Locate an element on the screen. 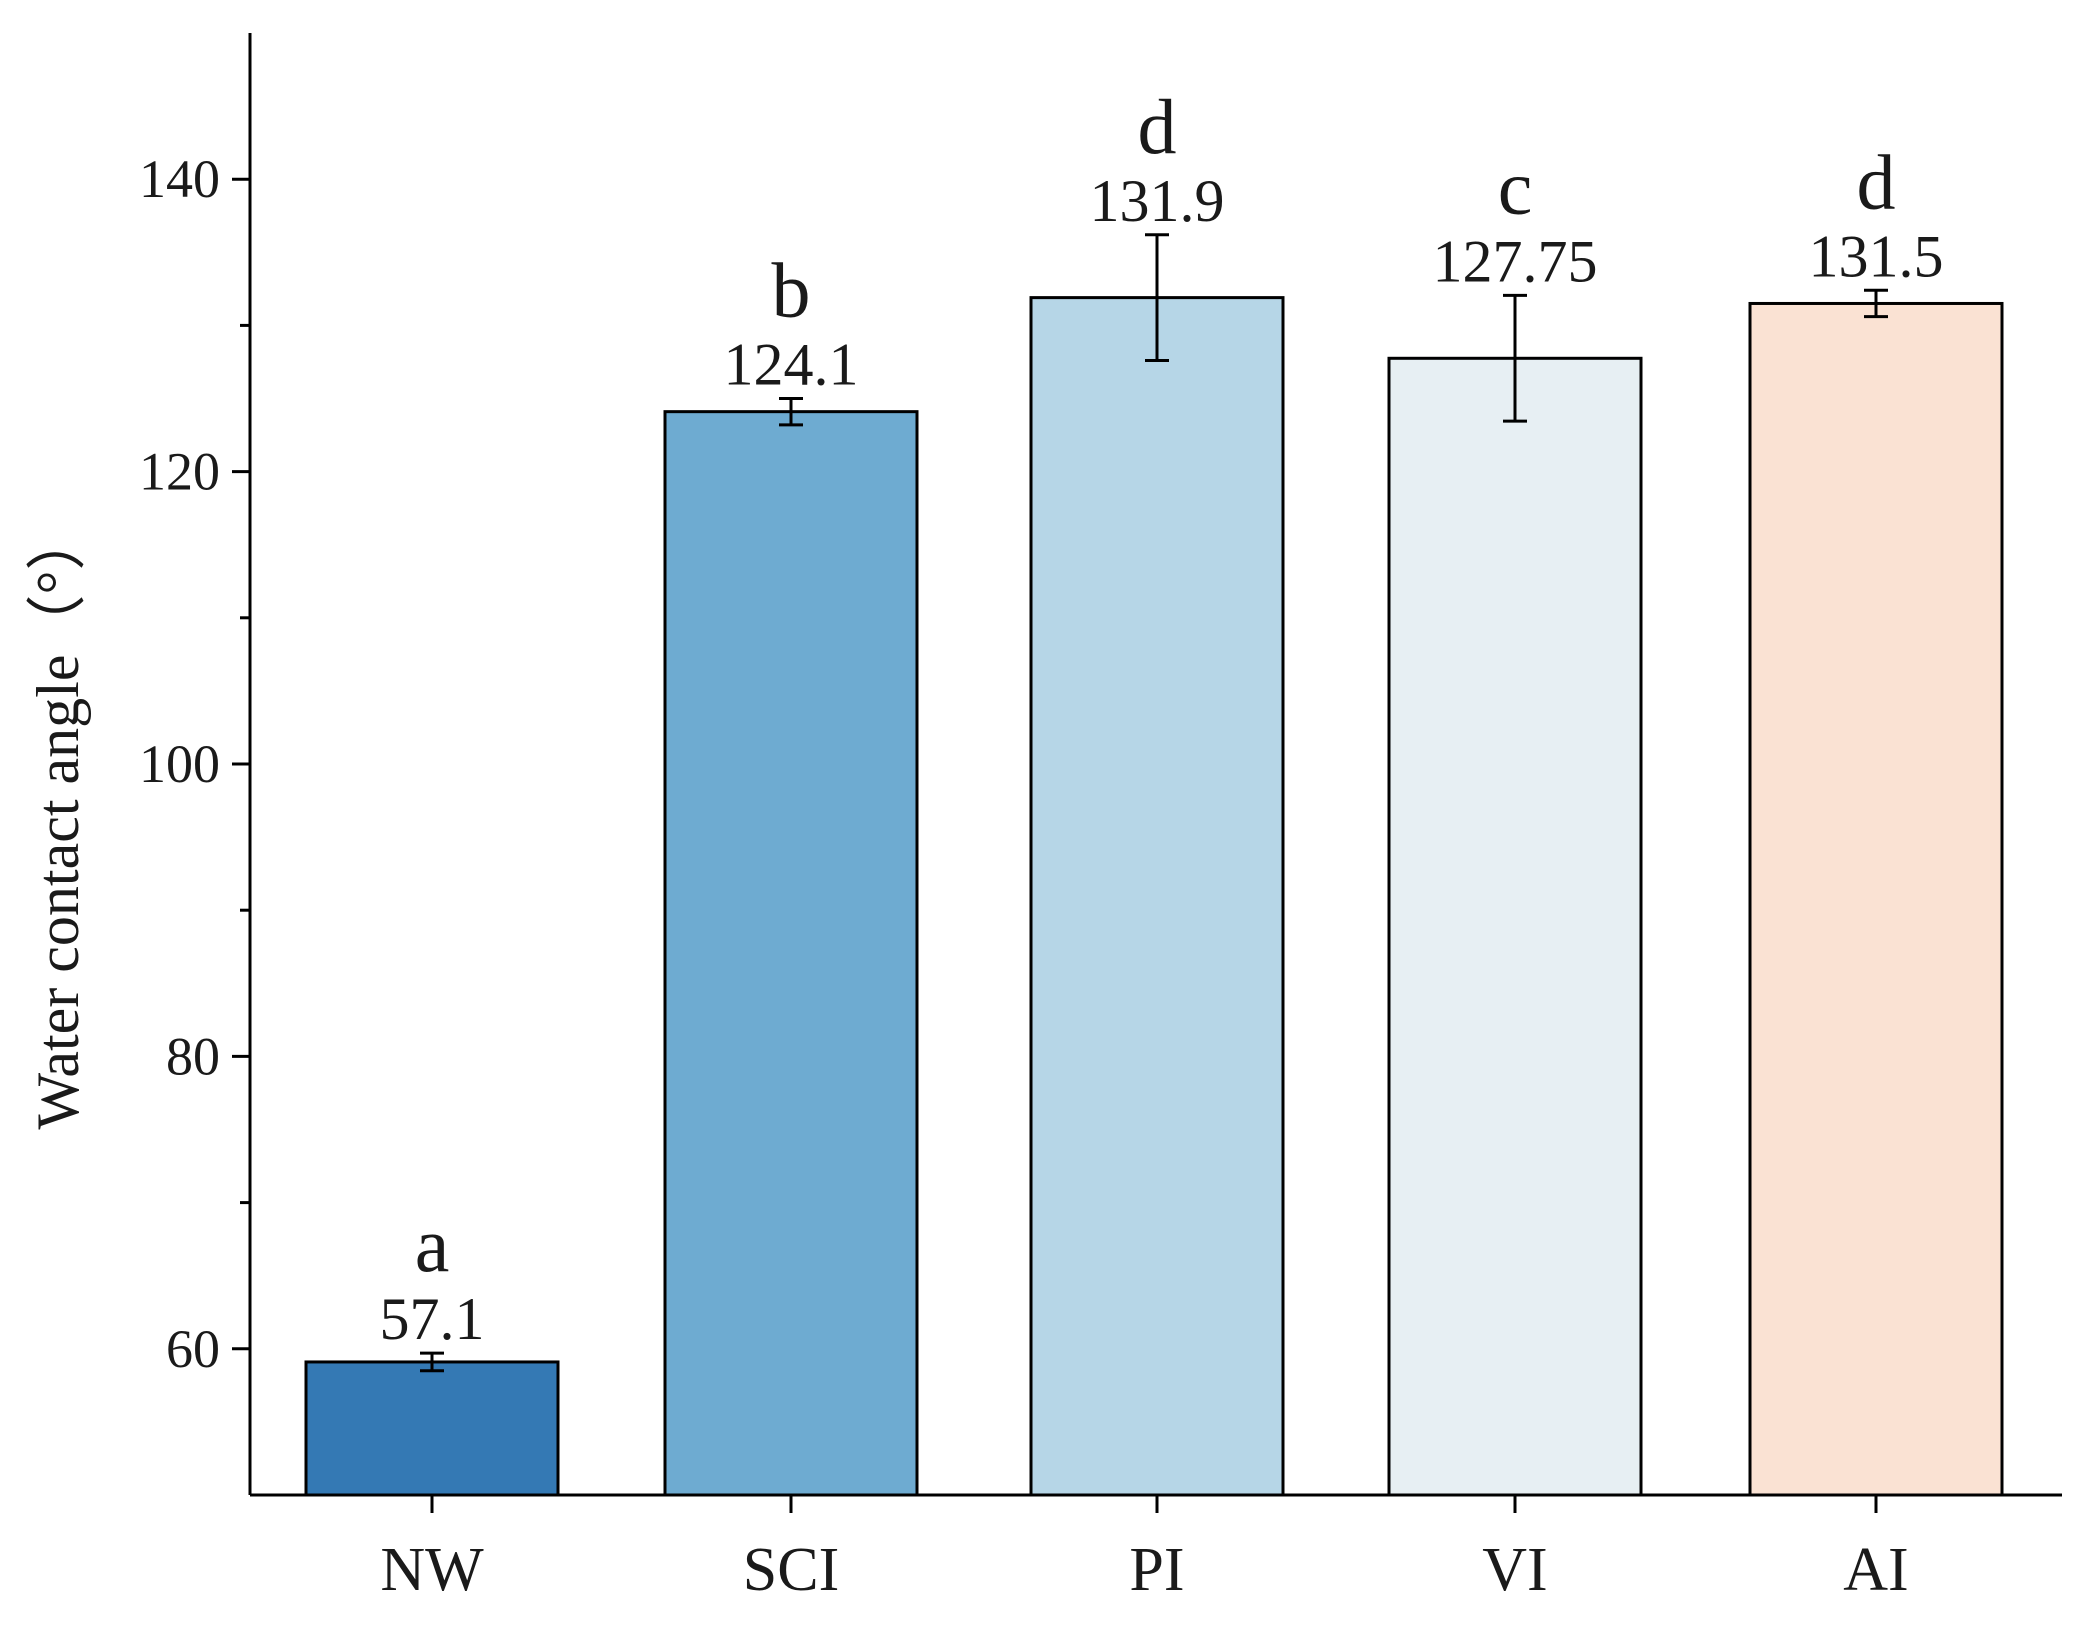 Image resolution: width=2074 pixels, height=1625 pixels. value-label-nw: 57.1 is located at coordinates (432, 1319).